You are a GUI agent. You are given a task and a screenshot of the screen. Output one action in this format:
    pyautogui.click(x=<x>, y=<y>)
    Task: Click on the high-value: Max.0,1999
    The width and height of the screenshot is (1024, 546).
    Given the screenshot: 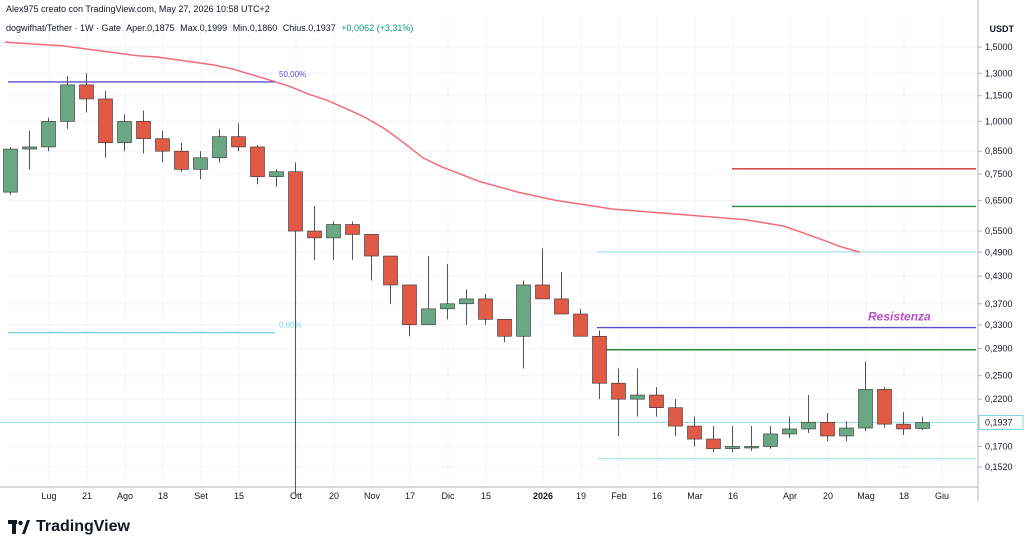 What is the action you would take?
    pyautogui.click(x=204, y=28)
    